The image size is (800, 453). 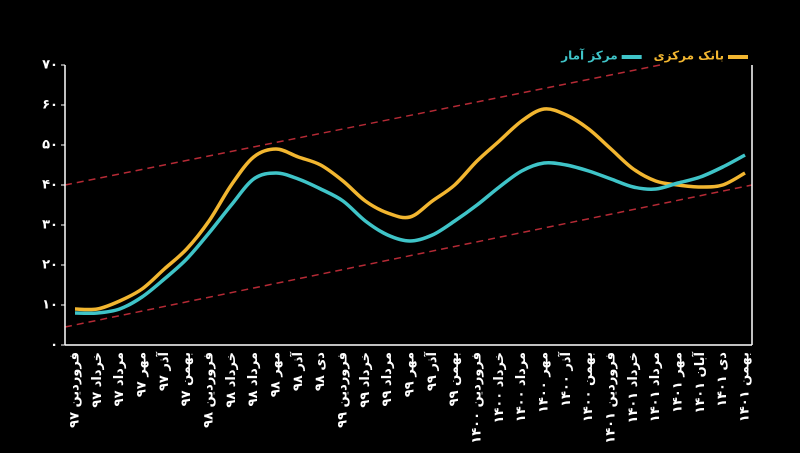 What do you see at coordinates (231, 380) in the screenshot?
I see `x-tick-label: خرداد ۹۸` at bounding box center [231, 380].